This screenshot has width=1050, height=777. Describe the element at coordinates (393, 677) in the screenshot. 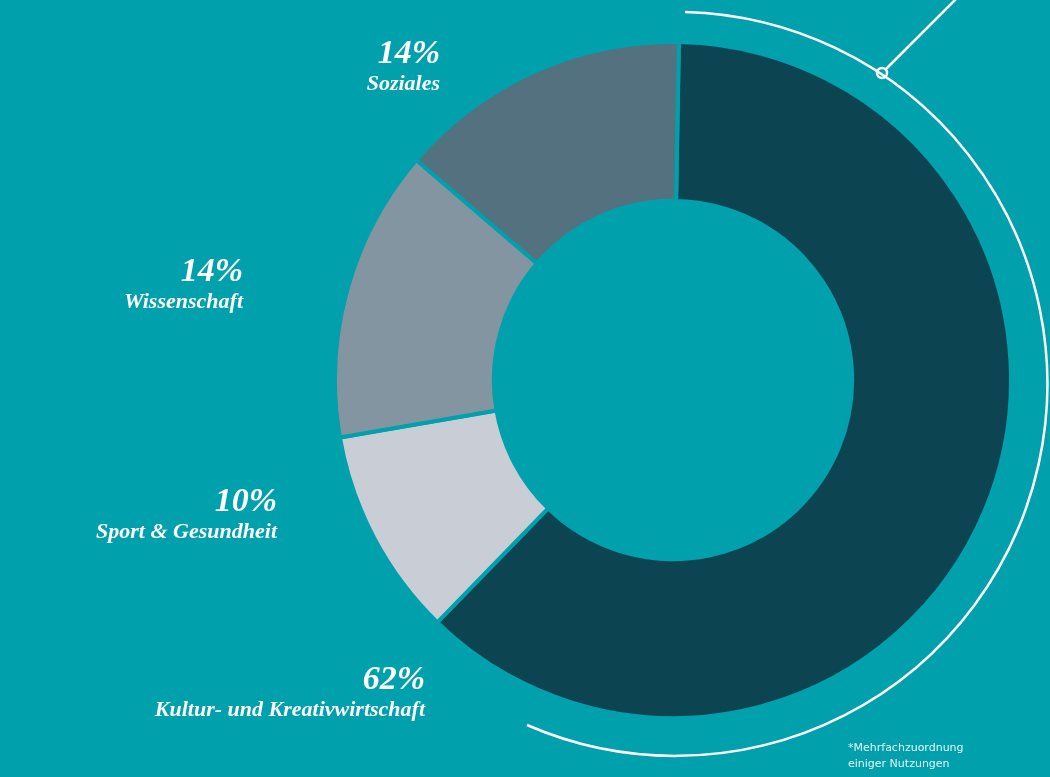

I see `data-label: 62%` at that location.